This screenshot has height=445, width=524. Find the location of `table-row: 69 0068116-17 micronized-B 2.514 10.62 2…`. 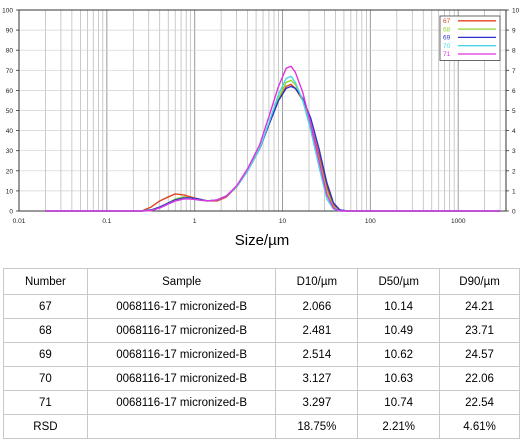

table-row: 69 0068116-17 micronized-B 2.514 10.62 2… is located at coordinates (261, 354).